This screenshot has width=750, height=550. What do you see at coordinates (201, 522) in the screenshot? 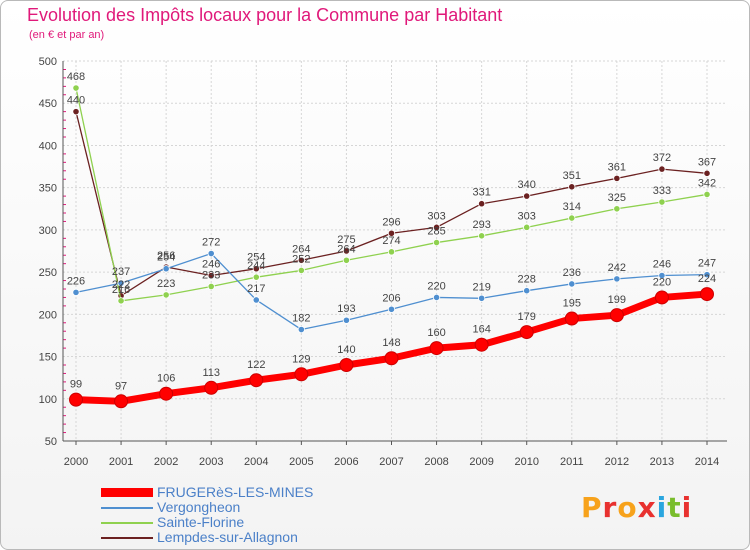
I see `legend-label: Sainte-Florine` at bounding box center [201, 522].